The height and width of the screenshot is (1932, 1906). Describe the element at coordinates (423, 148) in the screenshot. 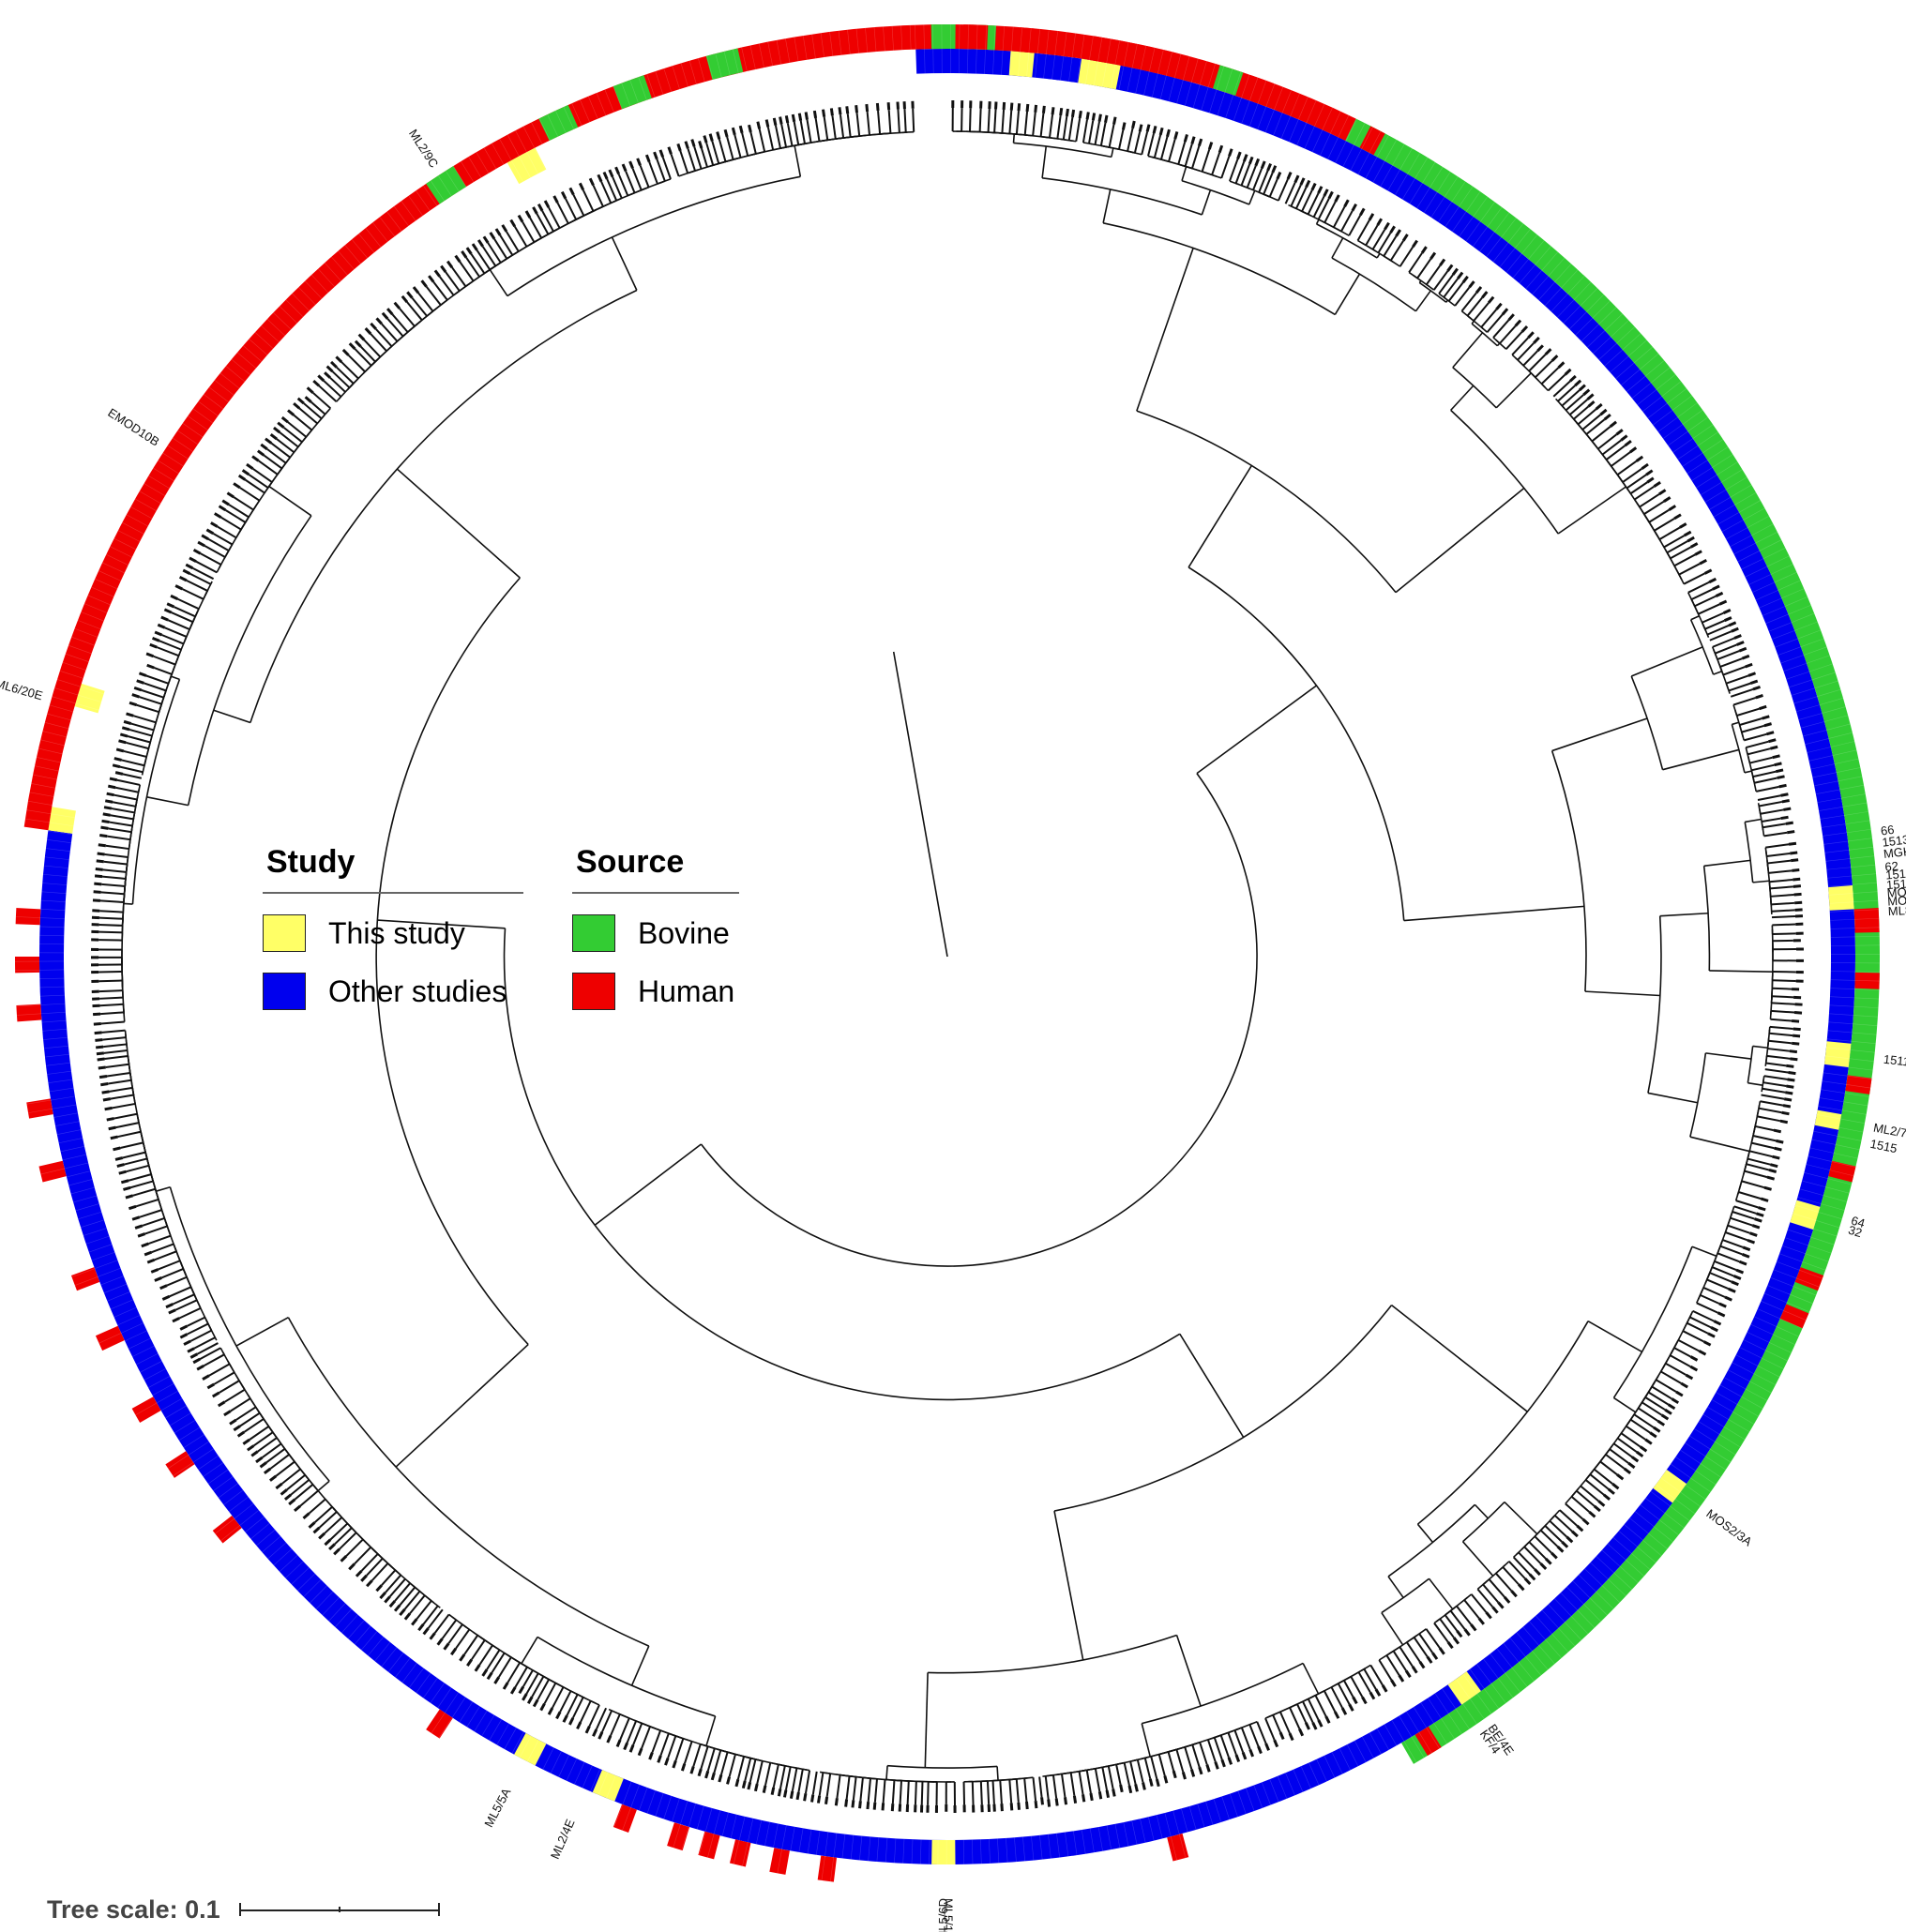

I see `isolate-label: ML2/9C` at that location.